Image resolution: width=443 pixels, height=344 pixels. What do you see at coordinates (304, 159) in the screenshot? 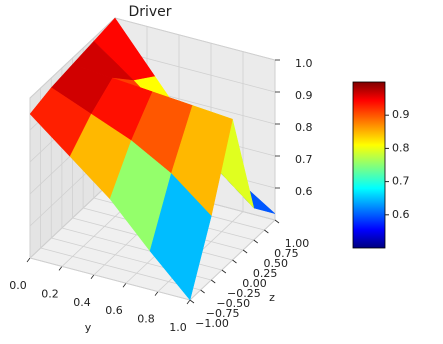
I see `y-tick-label: 0.7` at bounding box center [304, 159].